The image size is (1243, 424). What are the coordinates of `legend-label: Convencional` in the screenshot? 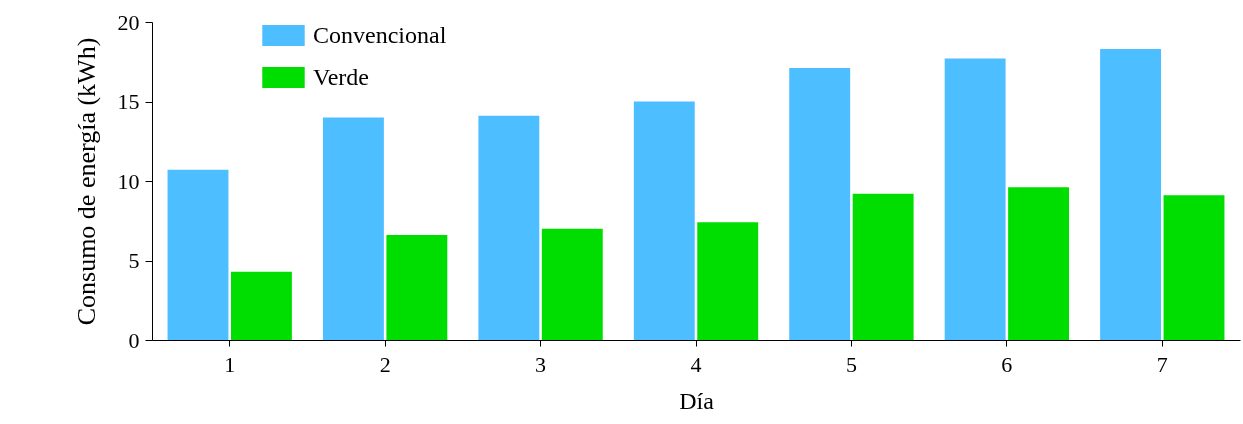 It's located at (380, 34).